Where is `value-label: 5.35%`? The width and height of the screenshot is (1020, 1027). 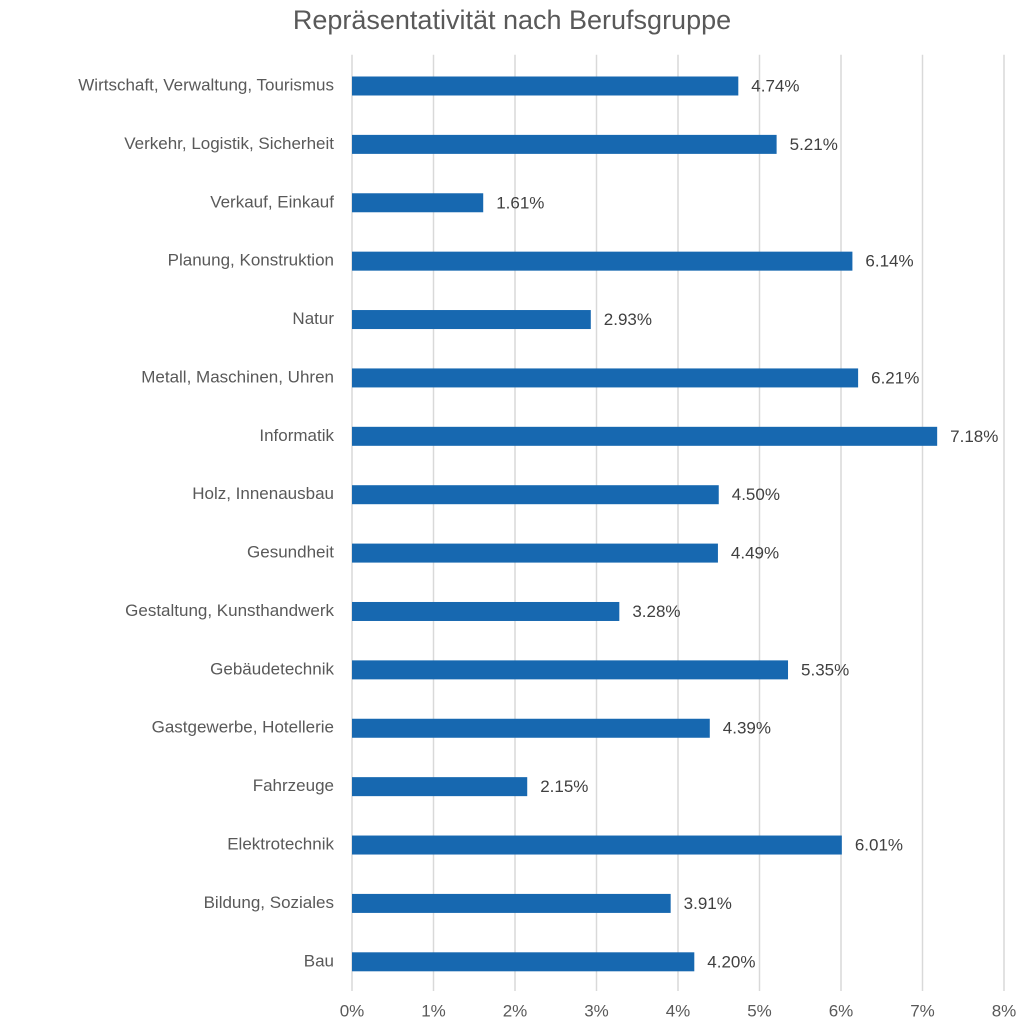
value-label: 5.35% is located at coordinates (825, 669).